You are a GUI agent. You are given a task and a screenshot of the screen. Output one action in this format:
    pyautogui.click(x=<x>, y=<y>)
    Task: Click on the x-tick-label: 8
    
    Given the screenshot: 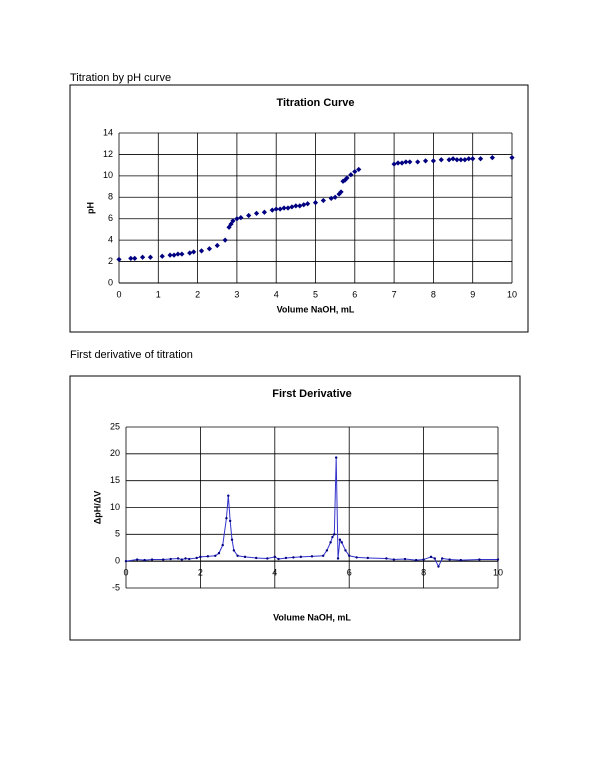 What is the action you would take?
    pyautogui.click(x=433, y=294)
    